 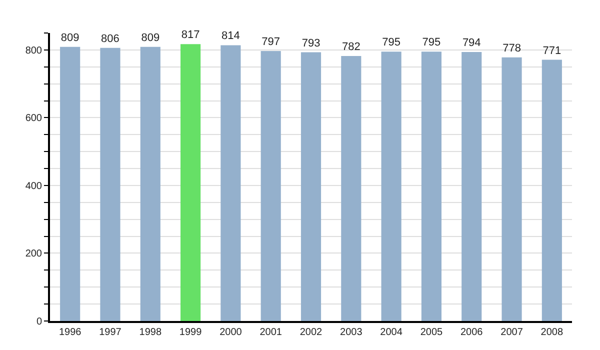 What do you see at coordinates (33, 254) in the screenshot?
I see `y-tick-label: 200` at bounding box center [33, 254].